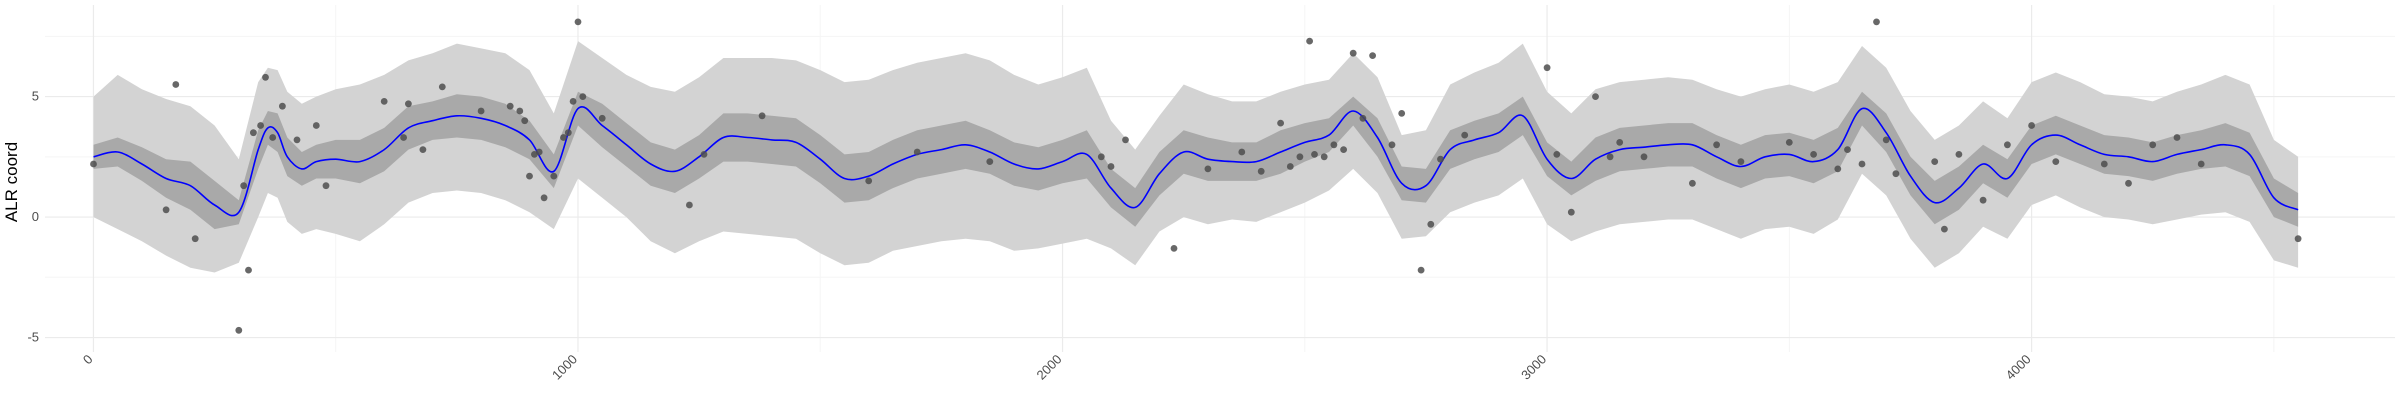 The width and height of the screenshot is (2400, 400). Describe the element at coordinates (1533, 367) in the screenshot. I see `x-tick-label: 3000` at that location.